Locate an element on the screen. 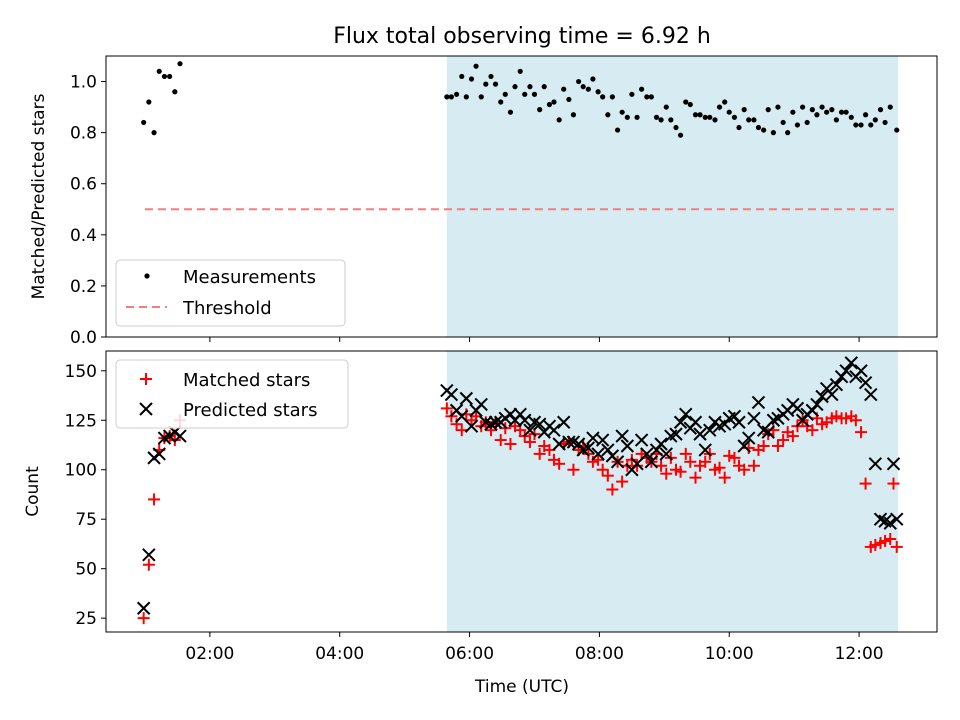 The image size is (960, 720). x-tick-label: 08:00 is located at coordinates (599, 654).